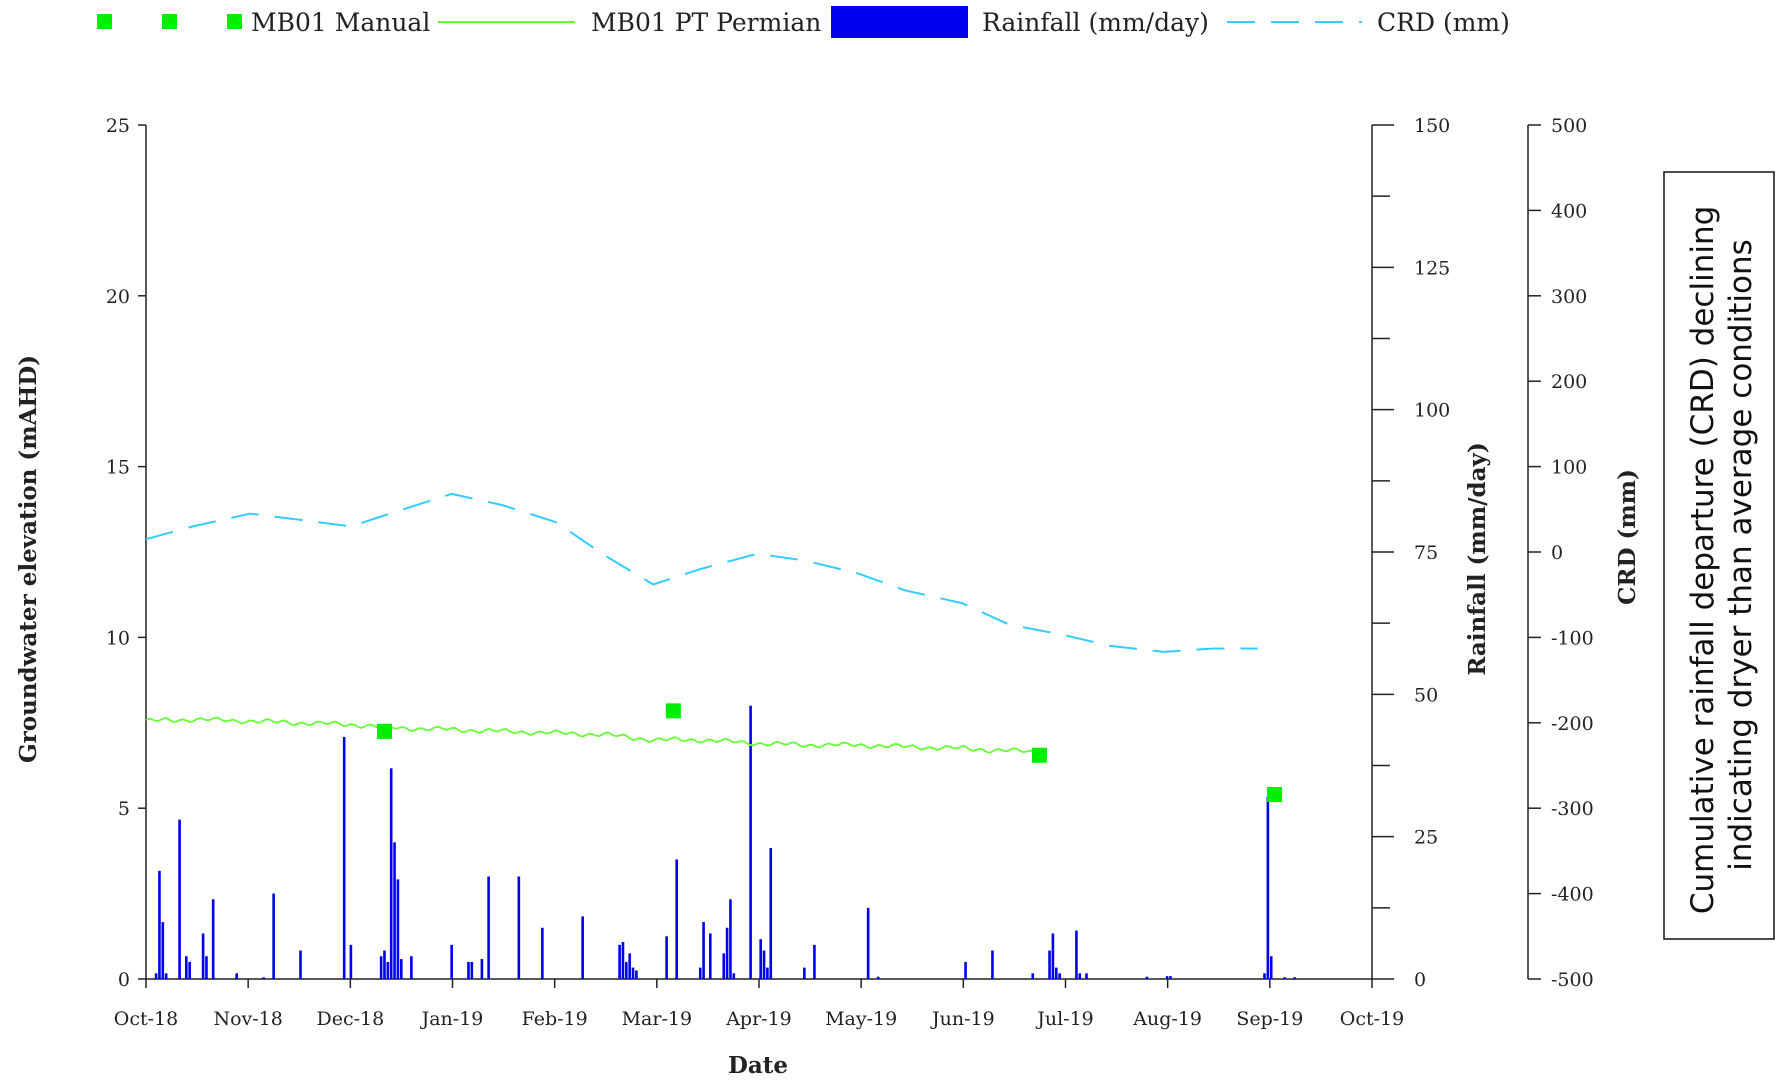 The image size is (1780, 1081). Describe the element at coordinates (124, 980) in the screenshot. I see `y-tick-label: 0` at that location.